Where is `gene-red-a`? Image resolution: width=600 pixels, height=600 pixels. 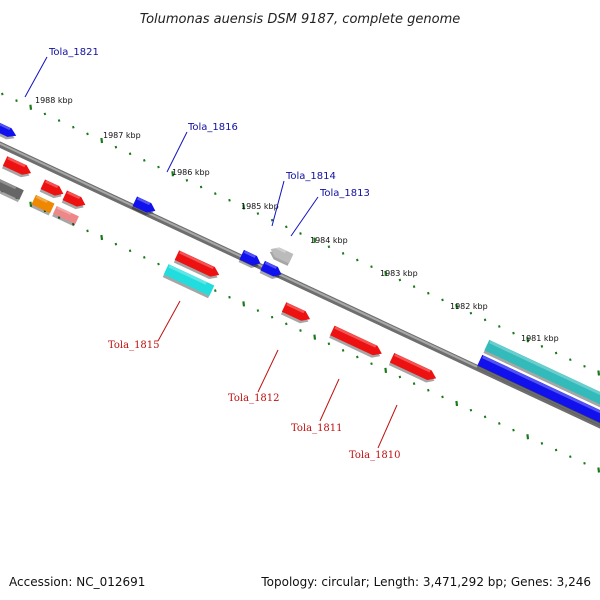 gene-red-a is located at coordinates (16, 167).